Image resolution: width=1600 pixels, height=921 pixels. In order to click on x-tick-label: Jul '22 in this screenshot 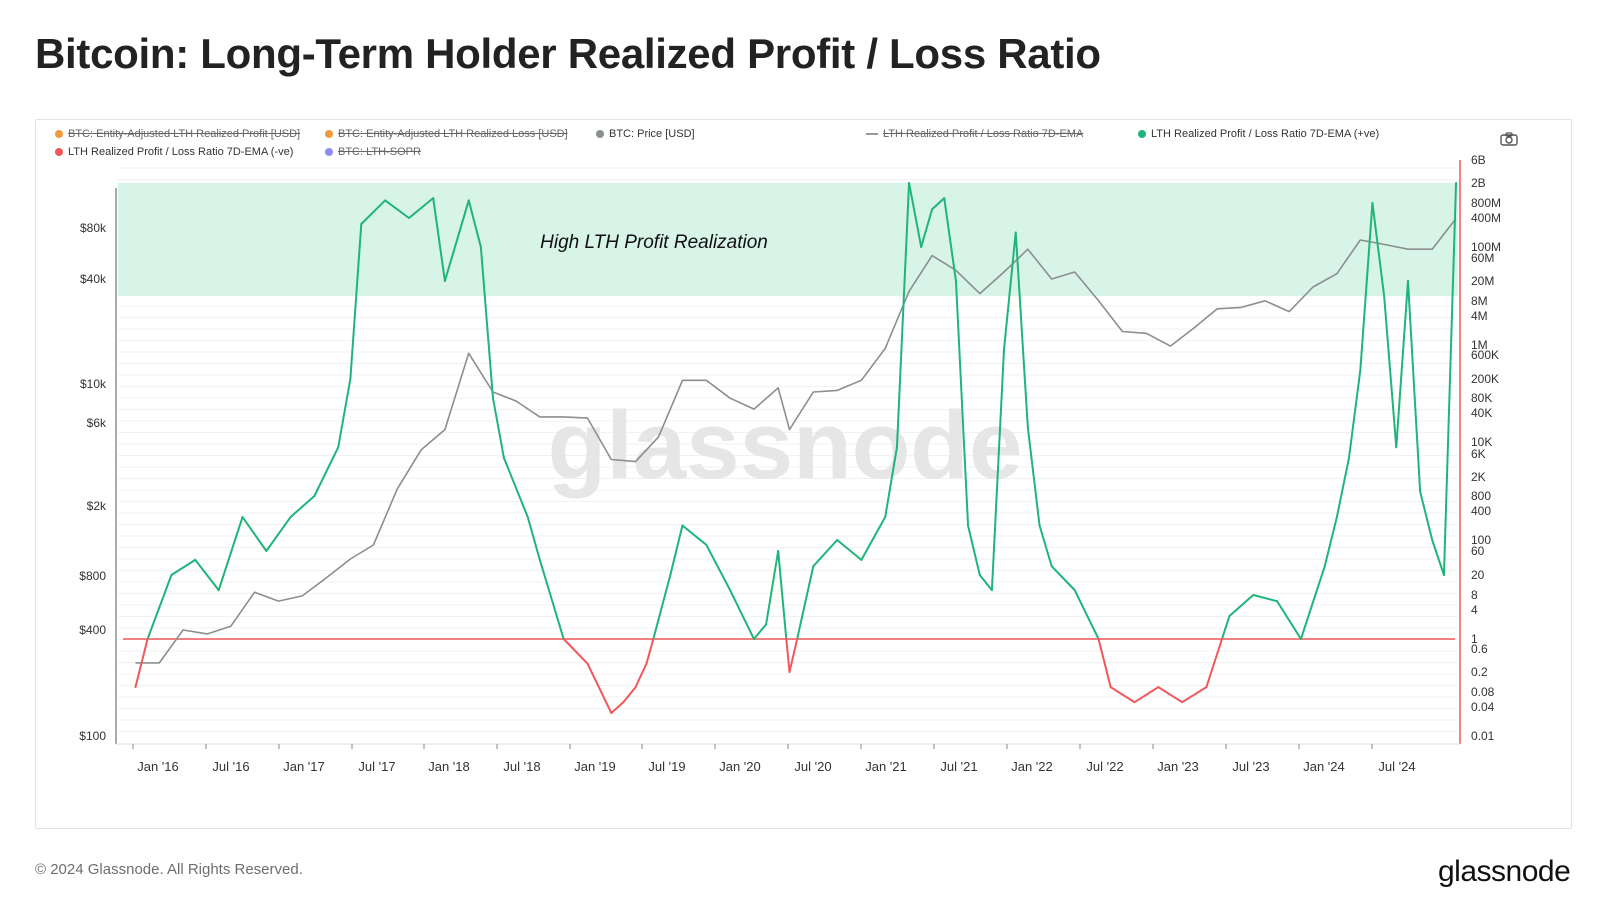, I will do `click(1104, 766)`.